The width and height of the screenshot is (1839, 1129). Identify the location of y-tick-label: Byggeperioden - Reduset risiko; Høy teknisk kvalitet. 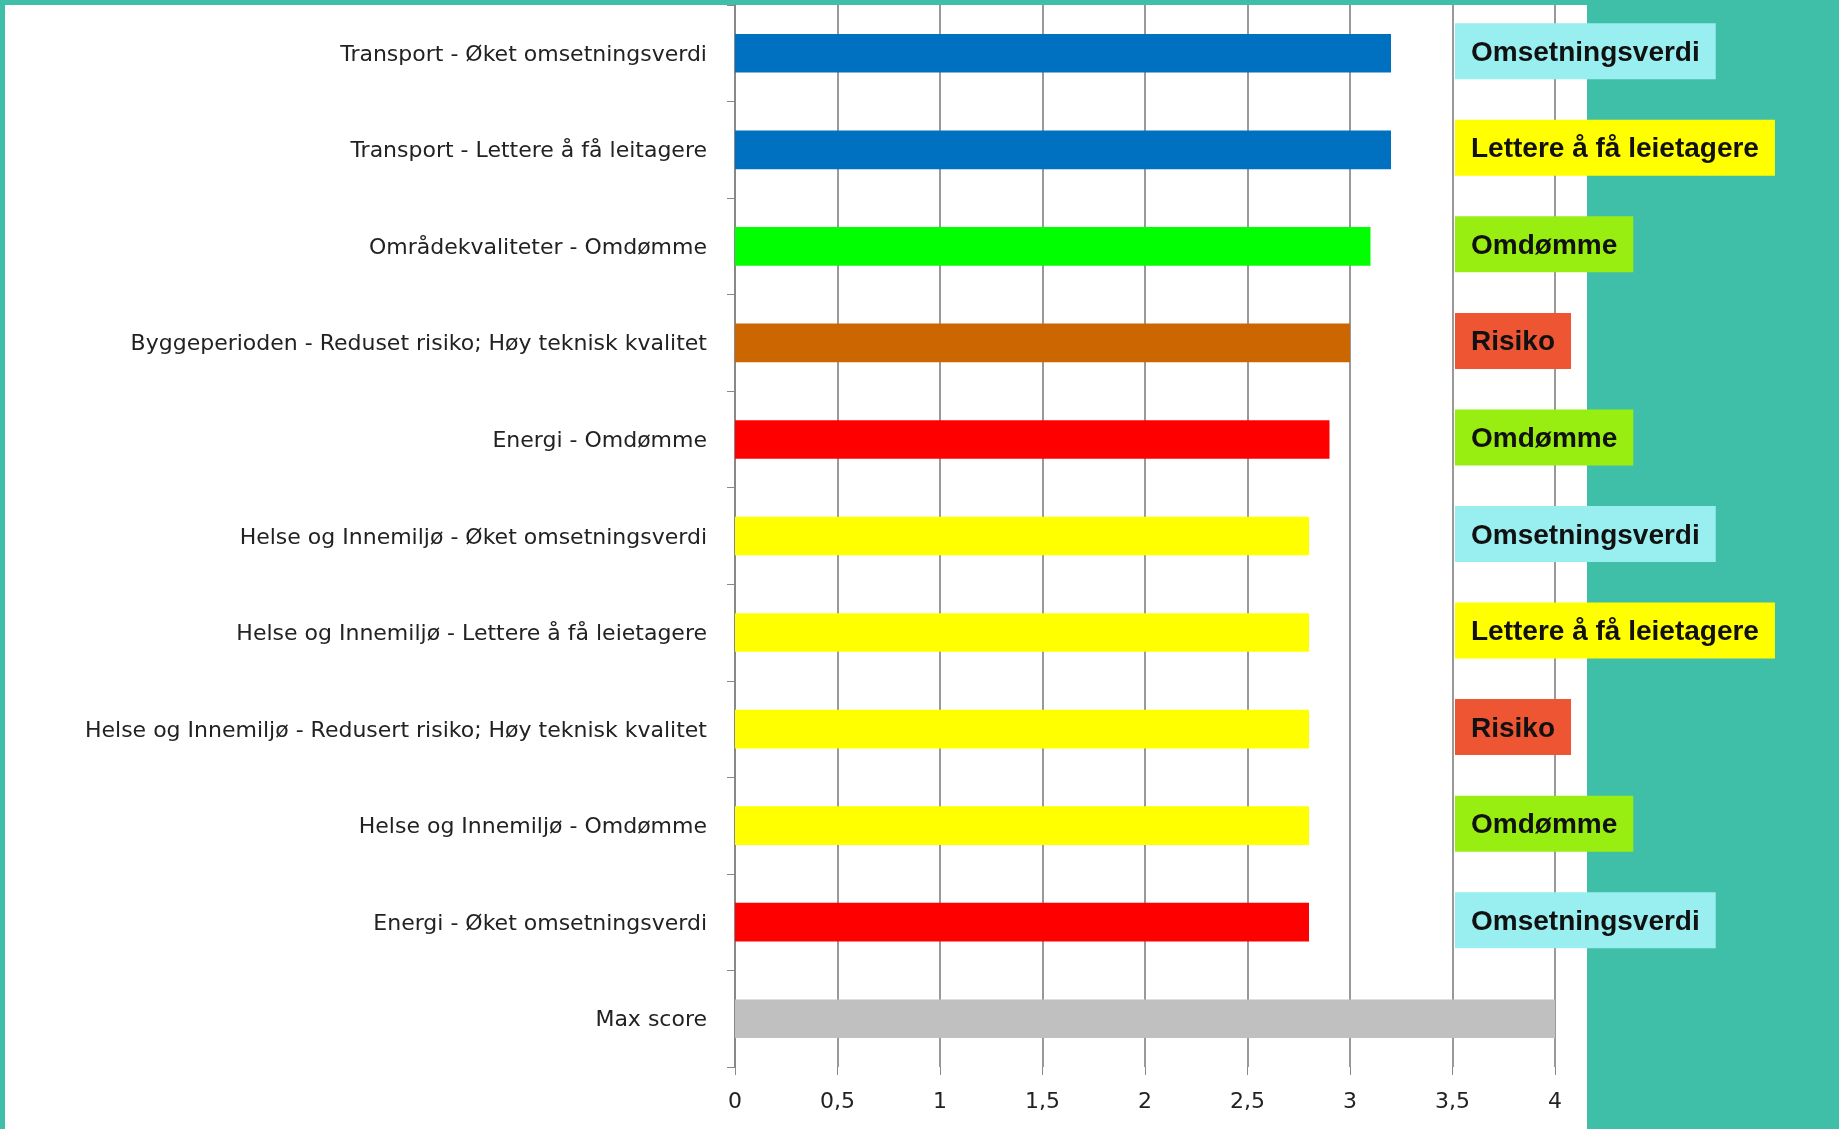
(419, 343).